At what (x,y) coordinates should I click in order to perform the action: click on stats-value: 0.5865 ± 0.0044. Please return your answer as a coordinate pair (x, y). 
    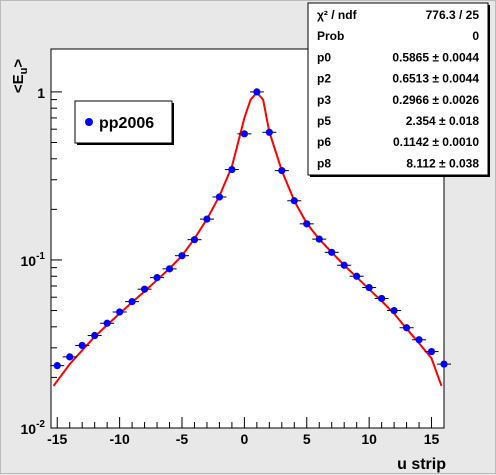
    Looking at the image, I should click on (435, 57).